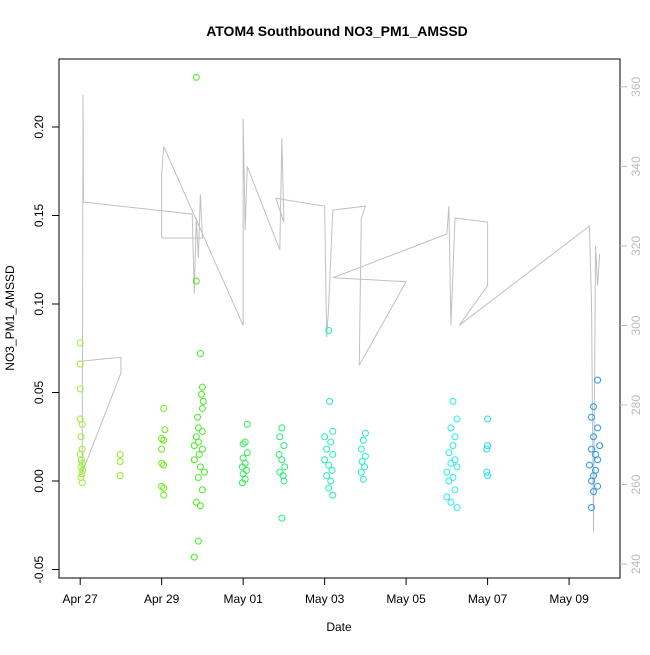 The height and width of the screenshot is (655, 650). Describe the element at coordinates (636, 564) in the screenshot. I see `y2-tick-label: 240` at that location.